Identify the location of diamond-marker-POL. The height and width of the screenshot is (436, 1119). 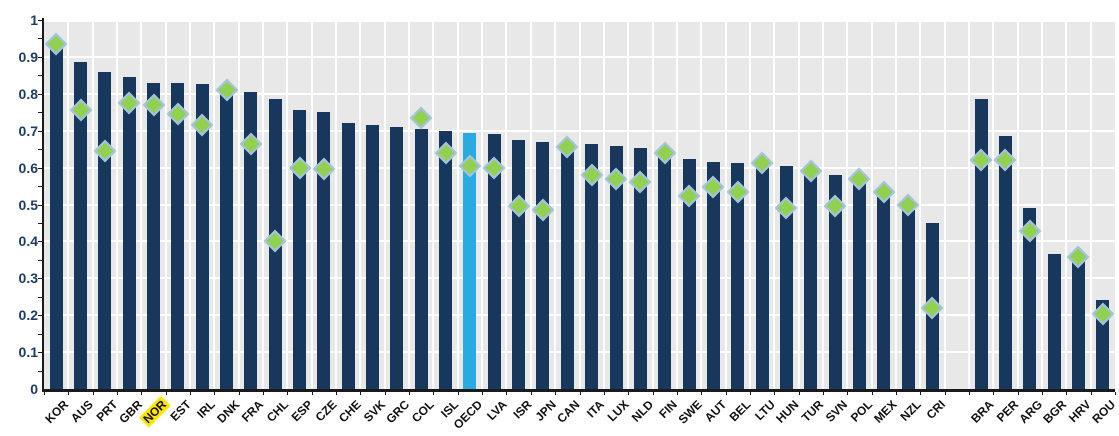
(859, 178).